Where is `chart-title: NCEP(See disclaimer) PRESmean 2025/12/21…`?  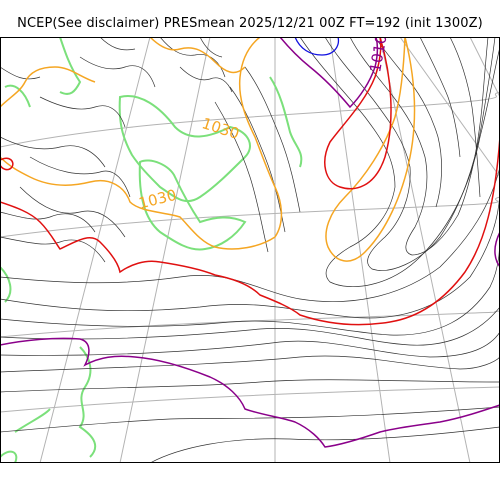 chart-title: NCEP(See disclaimer) PRESmean 2025/12/21… is located at coordinates (250, 23).